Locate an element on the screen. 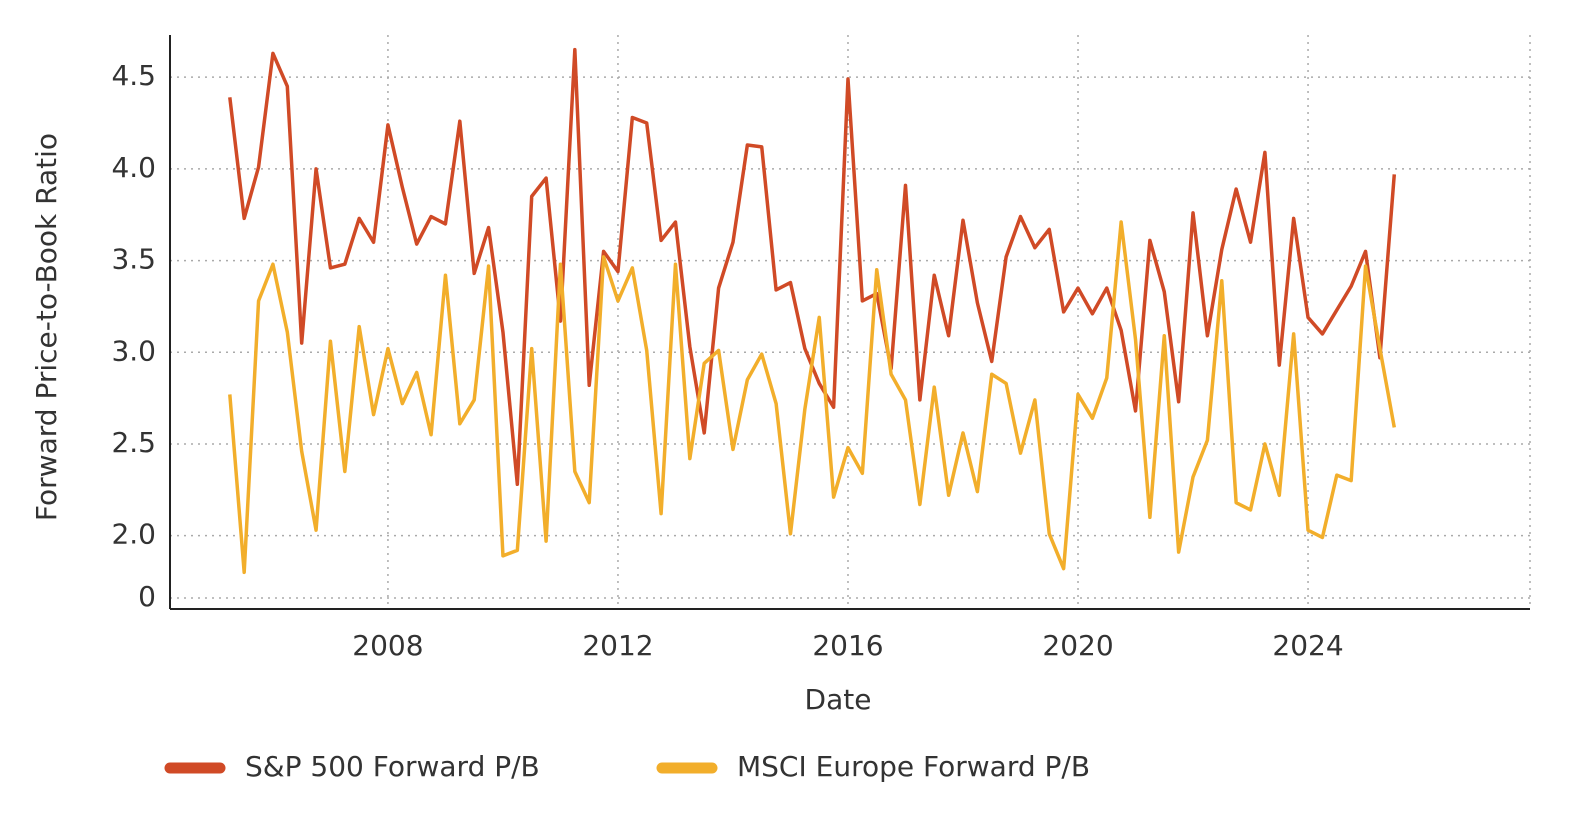 The width and height of the screenshot is (1587, 815). y-tick-label: 0 is located at coordinates (147, 596).